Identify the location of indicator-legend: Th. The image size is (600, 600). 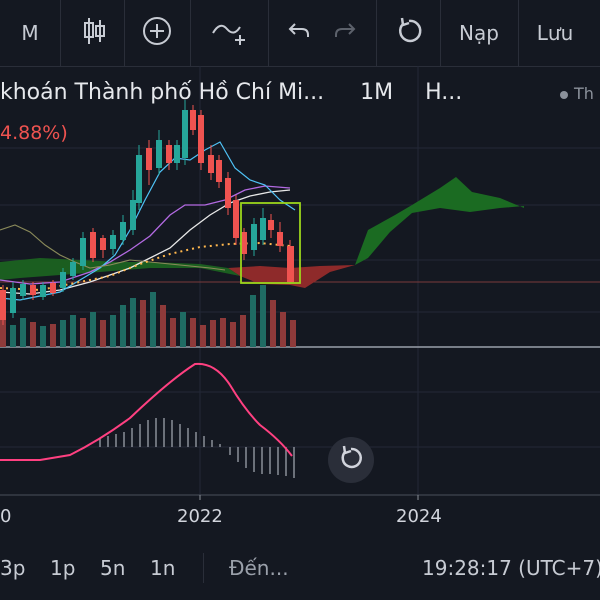
(577, 93).